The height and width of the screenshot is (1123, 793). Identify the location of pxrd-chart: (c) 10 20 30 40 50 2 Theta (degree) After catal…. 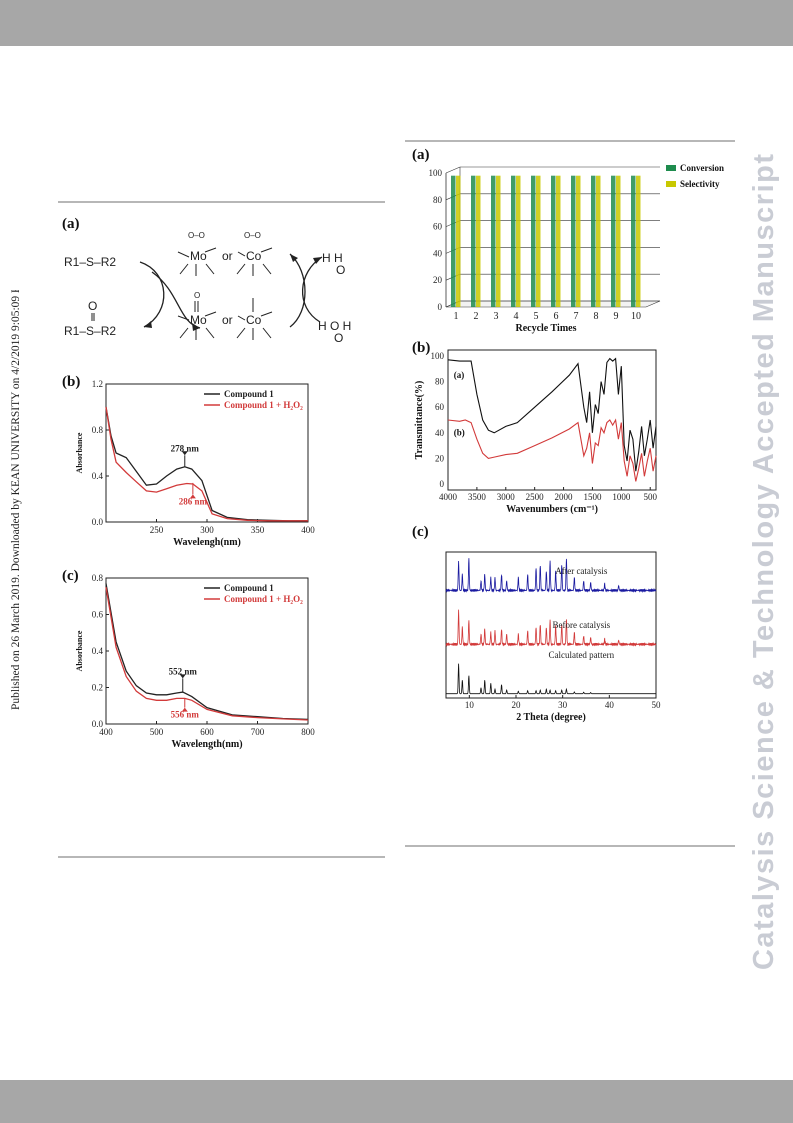
(537, 623).